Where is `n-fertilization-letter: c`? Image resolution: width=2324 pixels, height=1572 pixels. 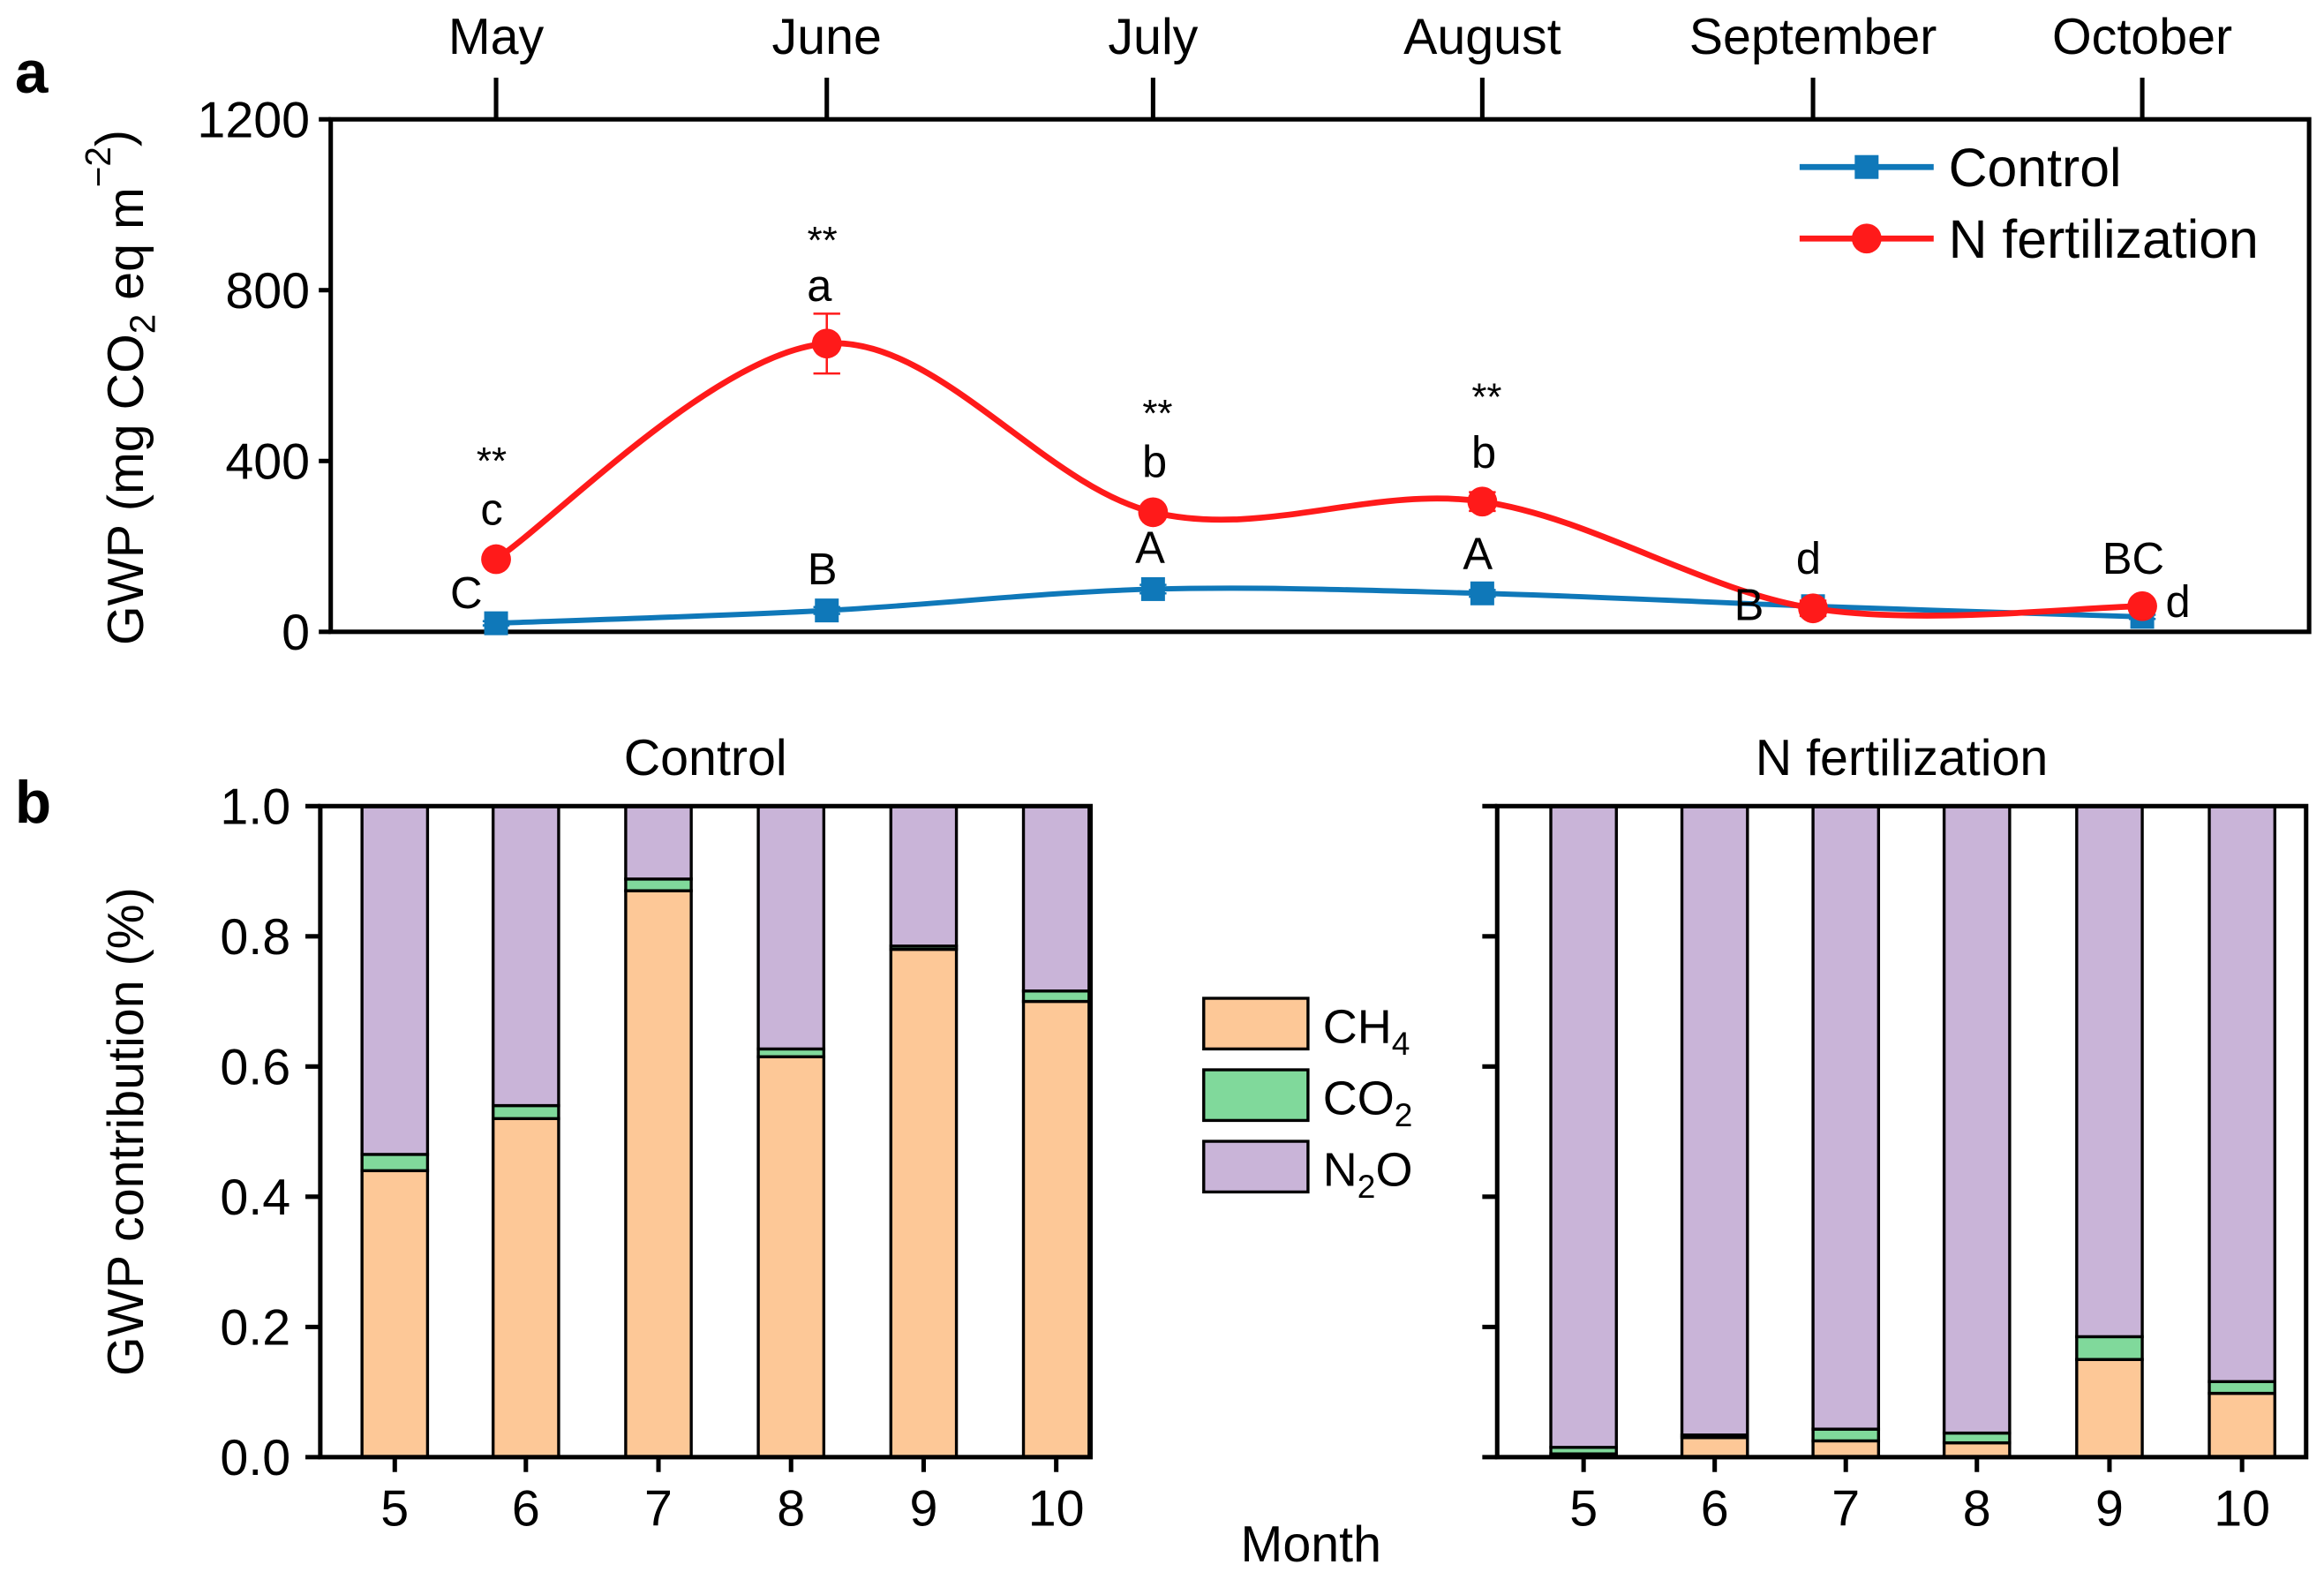
n-fertilization-letter: c is located at coordinates (491, 509).